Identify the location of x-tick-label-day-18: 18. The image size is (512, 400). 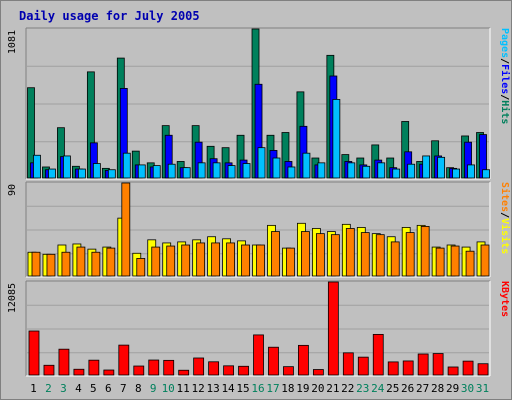
(287, 388).